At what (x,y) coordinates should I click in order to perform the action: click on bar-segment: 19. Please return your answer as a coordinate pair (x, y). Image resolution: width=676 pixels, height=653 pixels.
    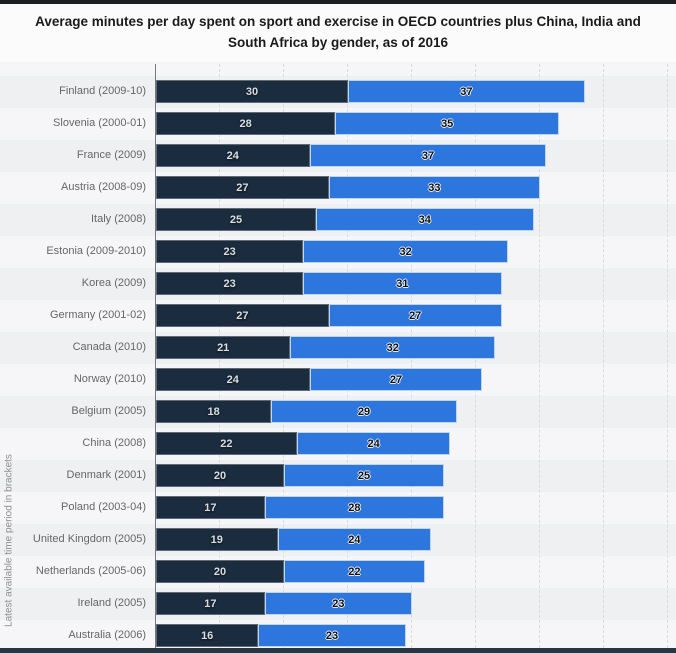
    Looking at the image, I should click on (217, 539).